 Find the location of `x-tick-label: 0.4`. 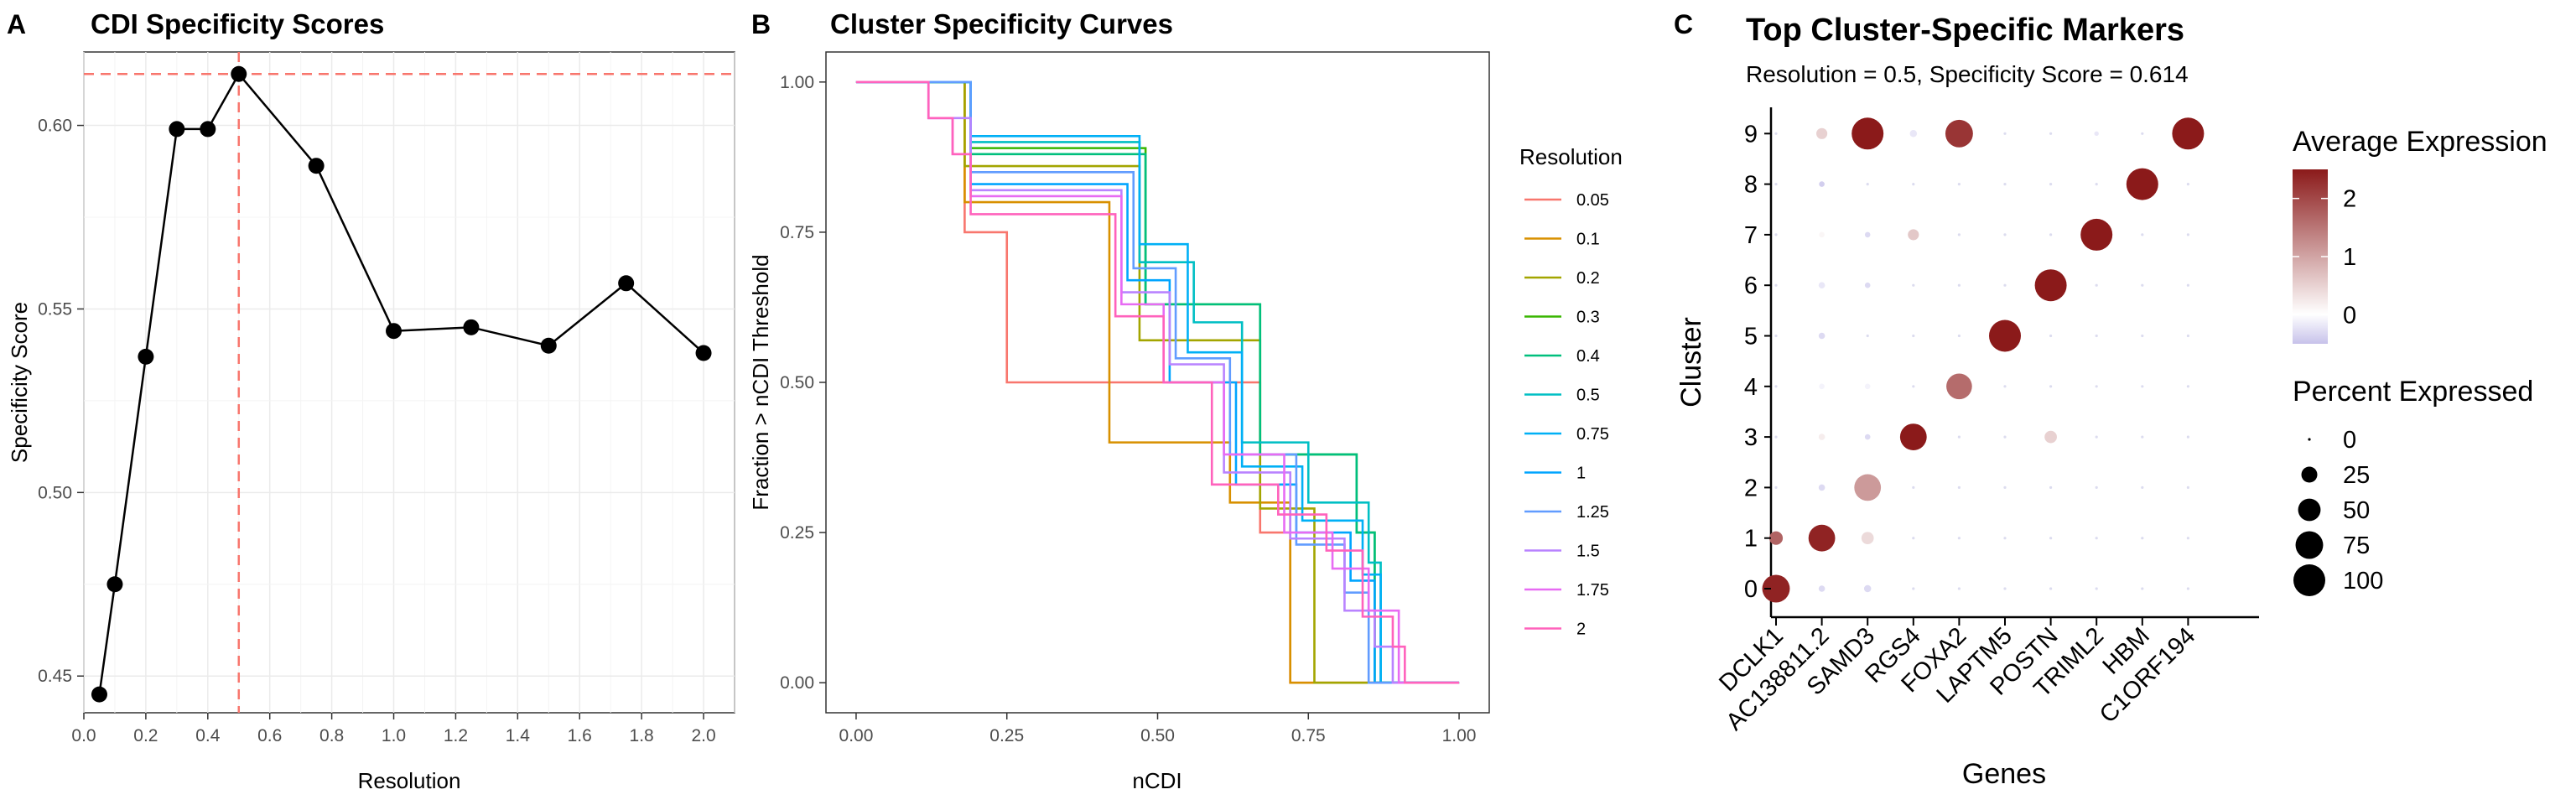

x-tick-label: 0.4 is located at coordinates (208, 735).